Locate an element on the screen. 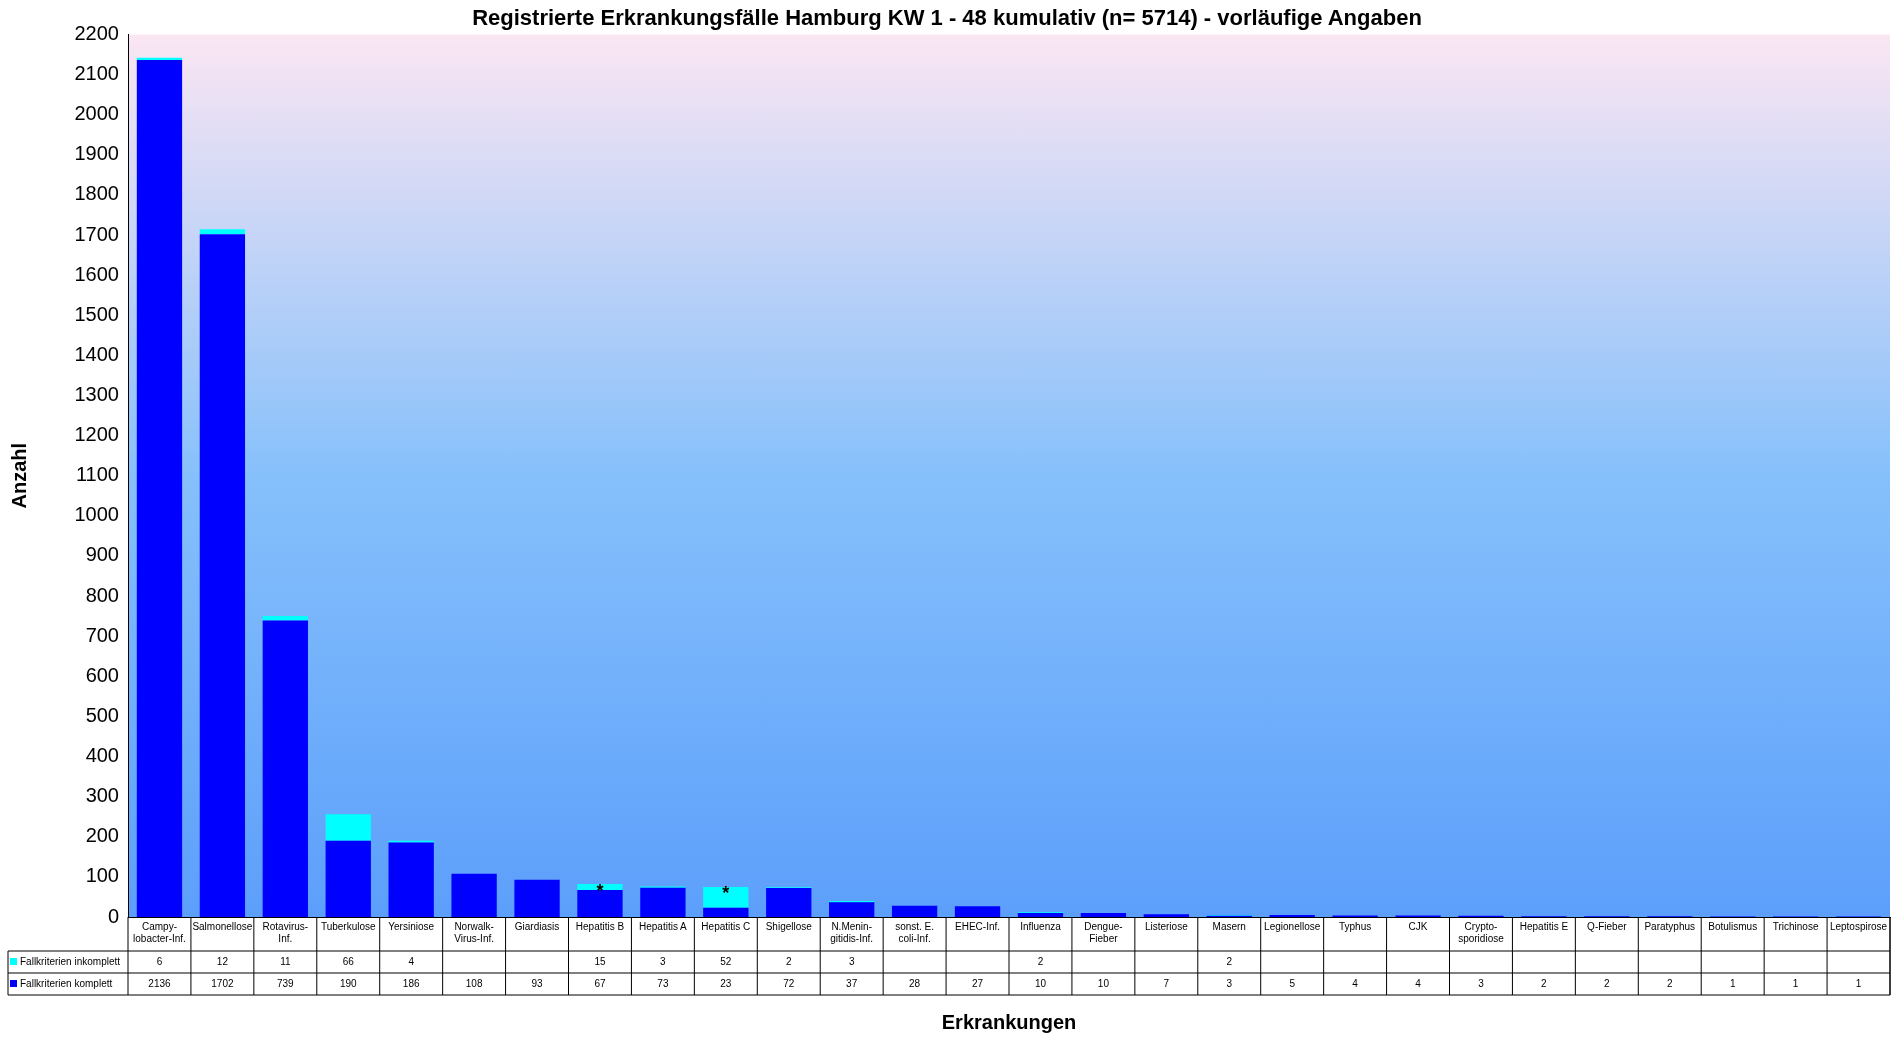 The height and width of the screenshot is (1043, 1895). x-tick-label: Dengue-Fieber is located at coordinates (1103, 932).